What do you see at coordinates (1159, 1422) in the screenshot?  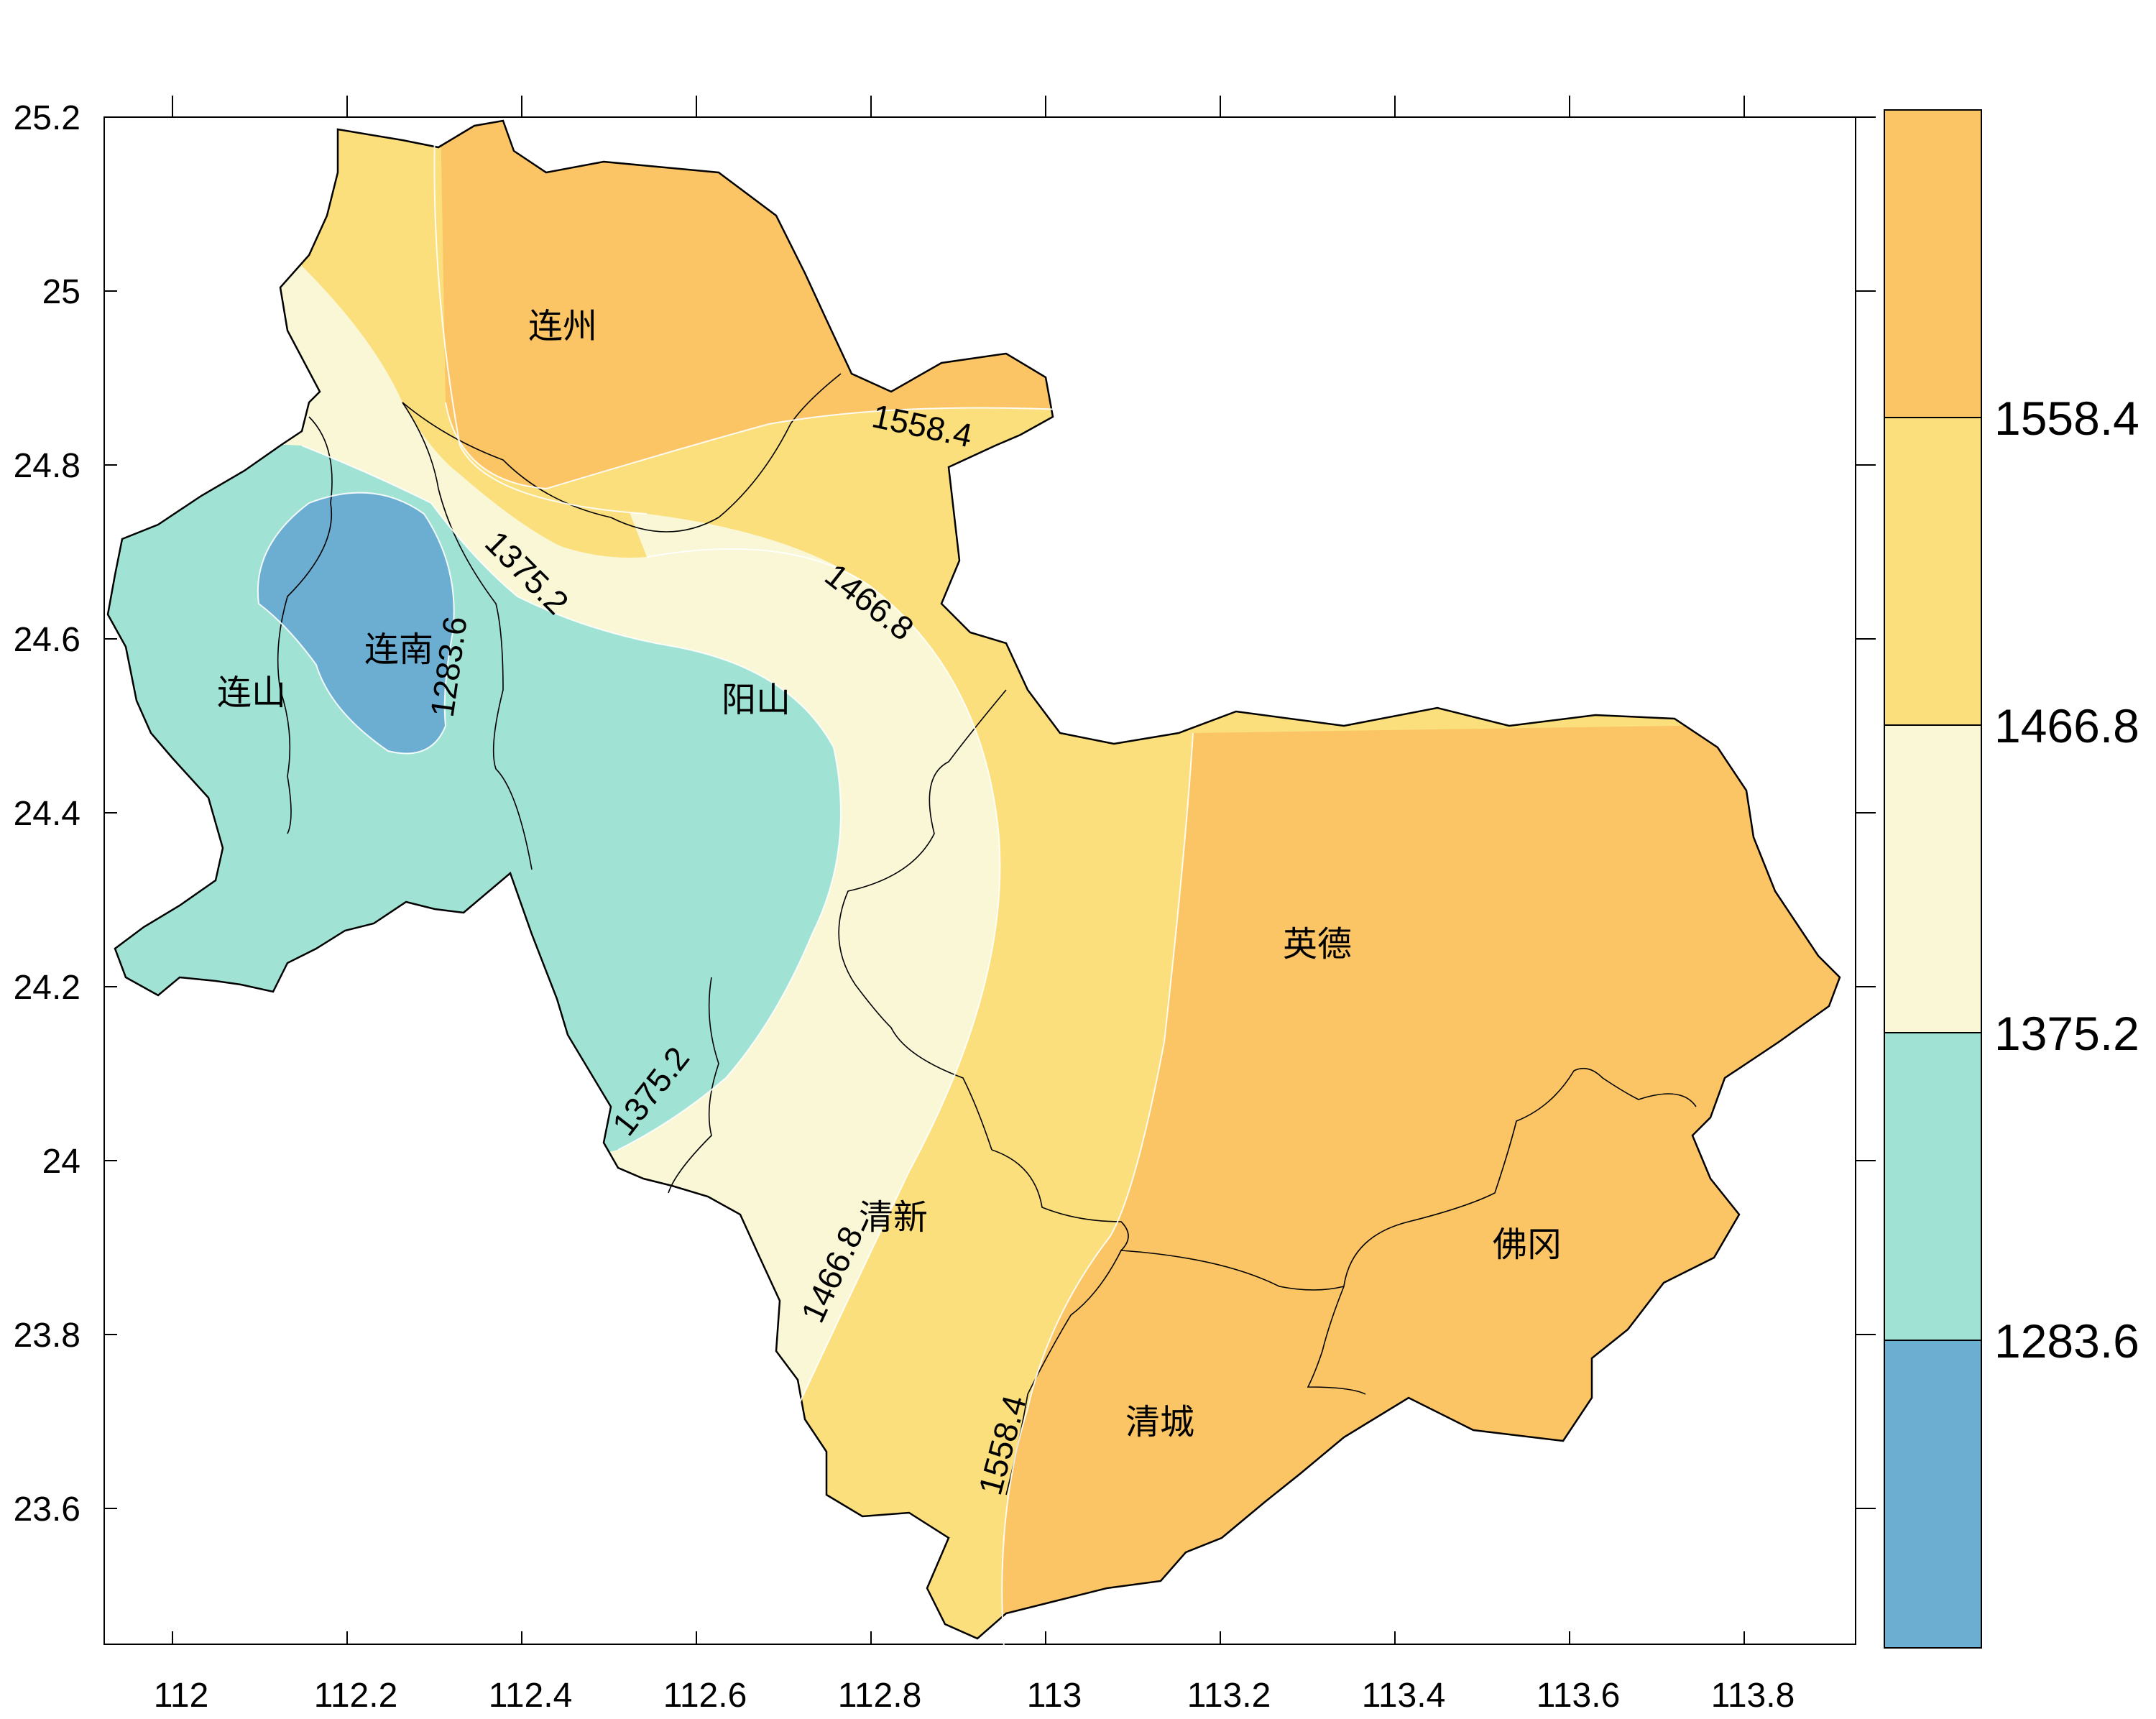 I see `place-qingcheng: 清城` at bounding box center [1159, 1422].